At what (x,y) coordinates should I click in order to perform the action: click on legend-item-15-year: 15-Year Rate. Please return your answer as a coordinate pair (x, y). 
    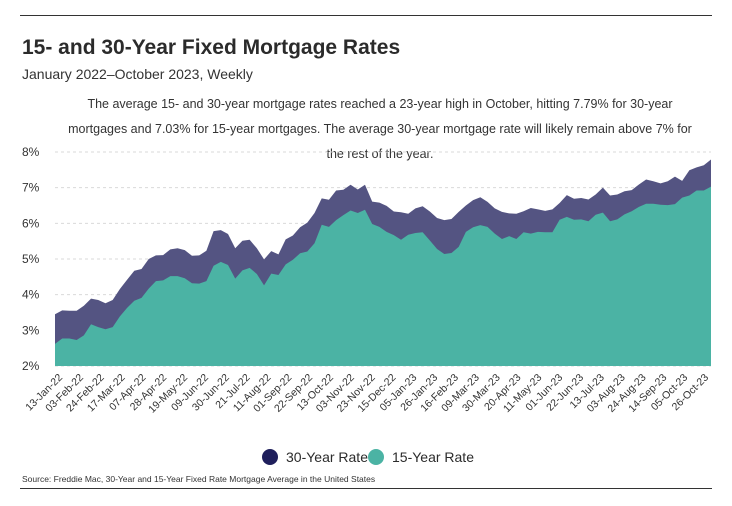
    Looking at the image, I should click on (421, 457).